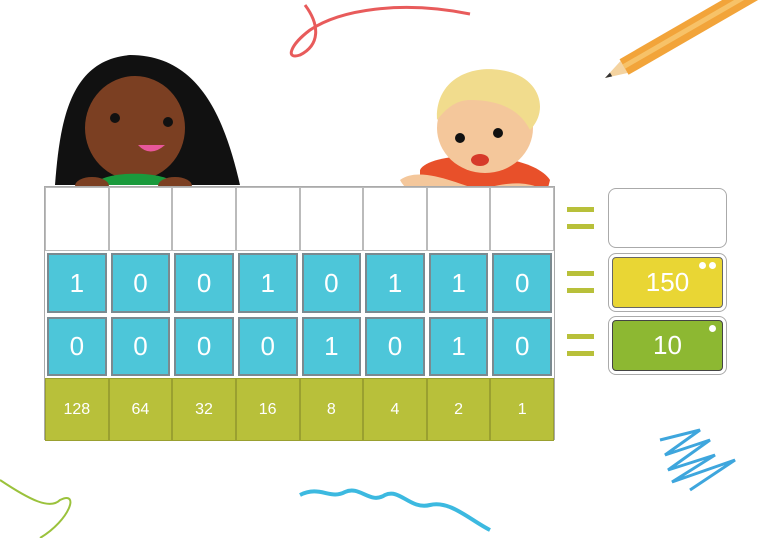 The image size is (768, 538). What do you see at coordinates (267, 409) in the screenshot?
I see `place-value-cell: 16` at bounding box center [267, 409].